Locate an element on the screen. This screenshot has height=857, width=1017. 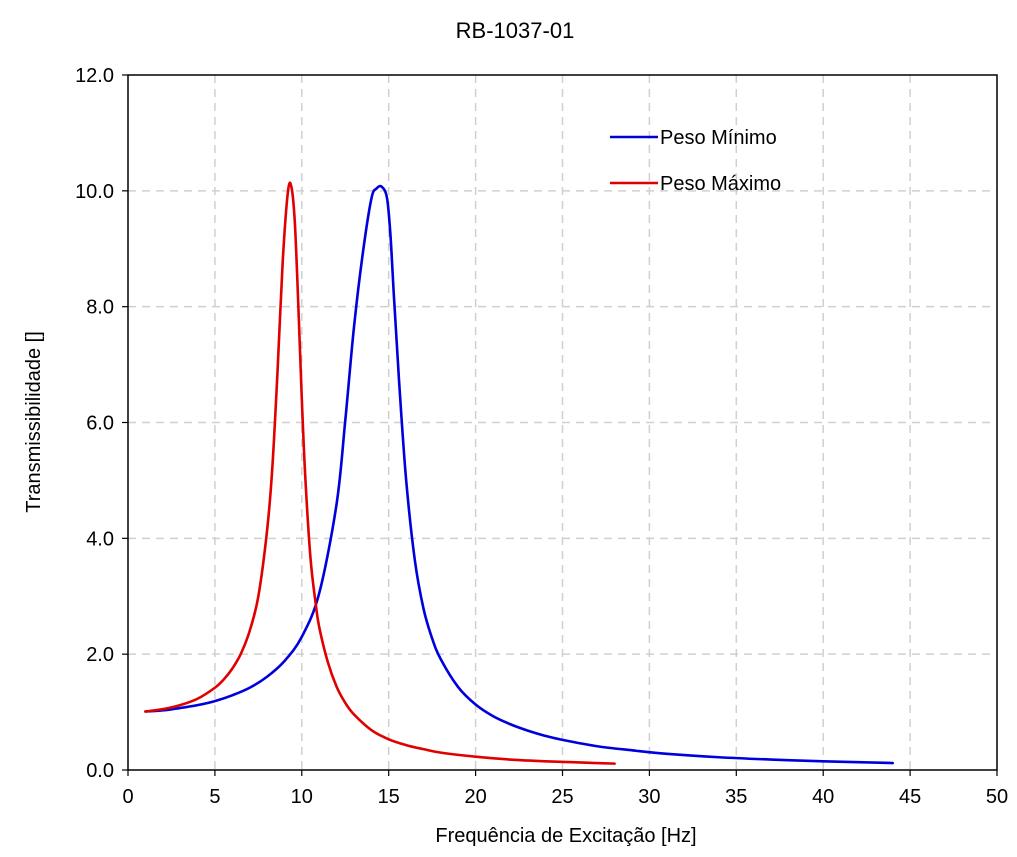
x-tick-label: 25 is located at coordinates (562, 797).